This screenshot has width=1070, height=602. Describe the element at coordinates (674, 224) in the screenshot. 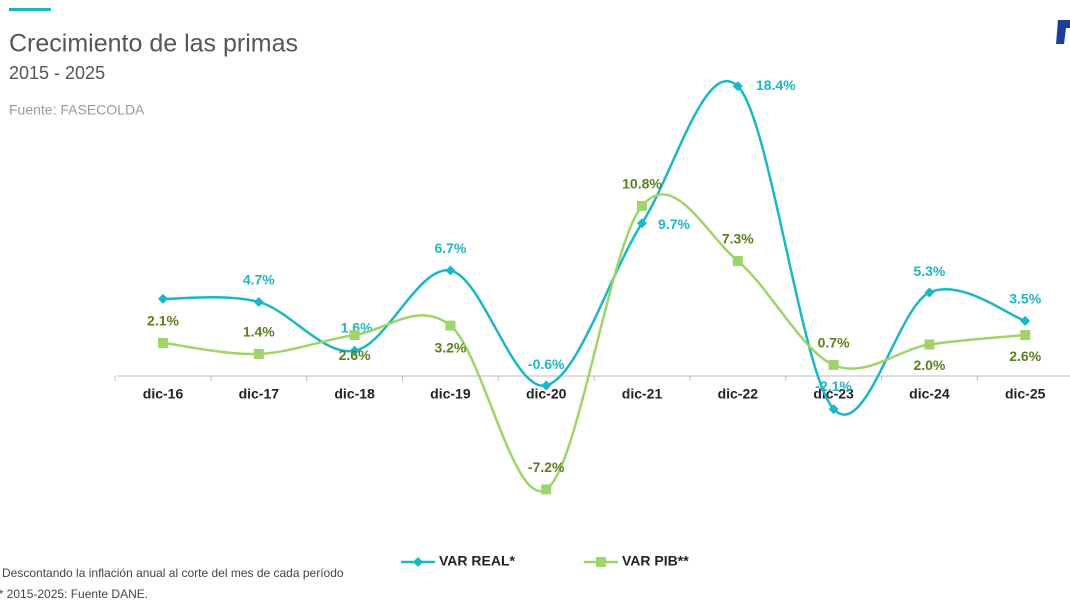

I see `data-label: 9.7%` at that location.